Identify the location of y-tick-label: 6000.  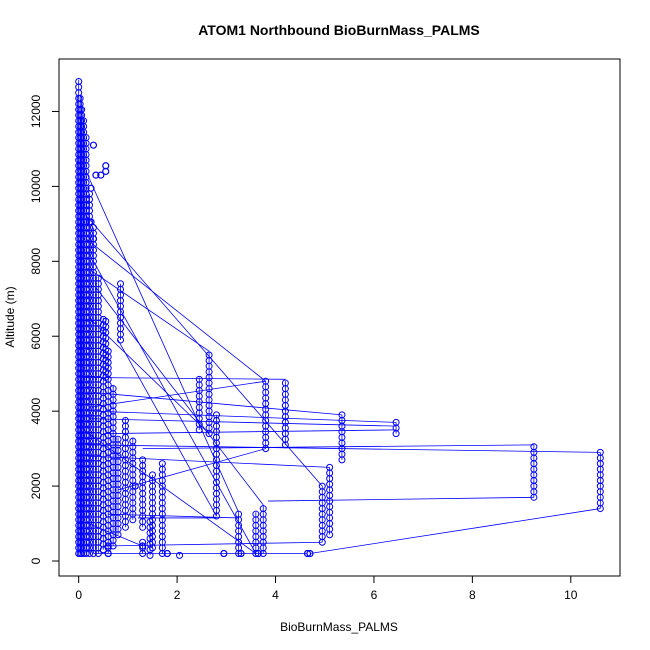
(36, 336).